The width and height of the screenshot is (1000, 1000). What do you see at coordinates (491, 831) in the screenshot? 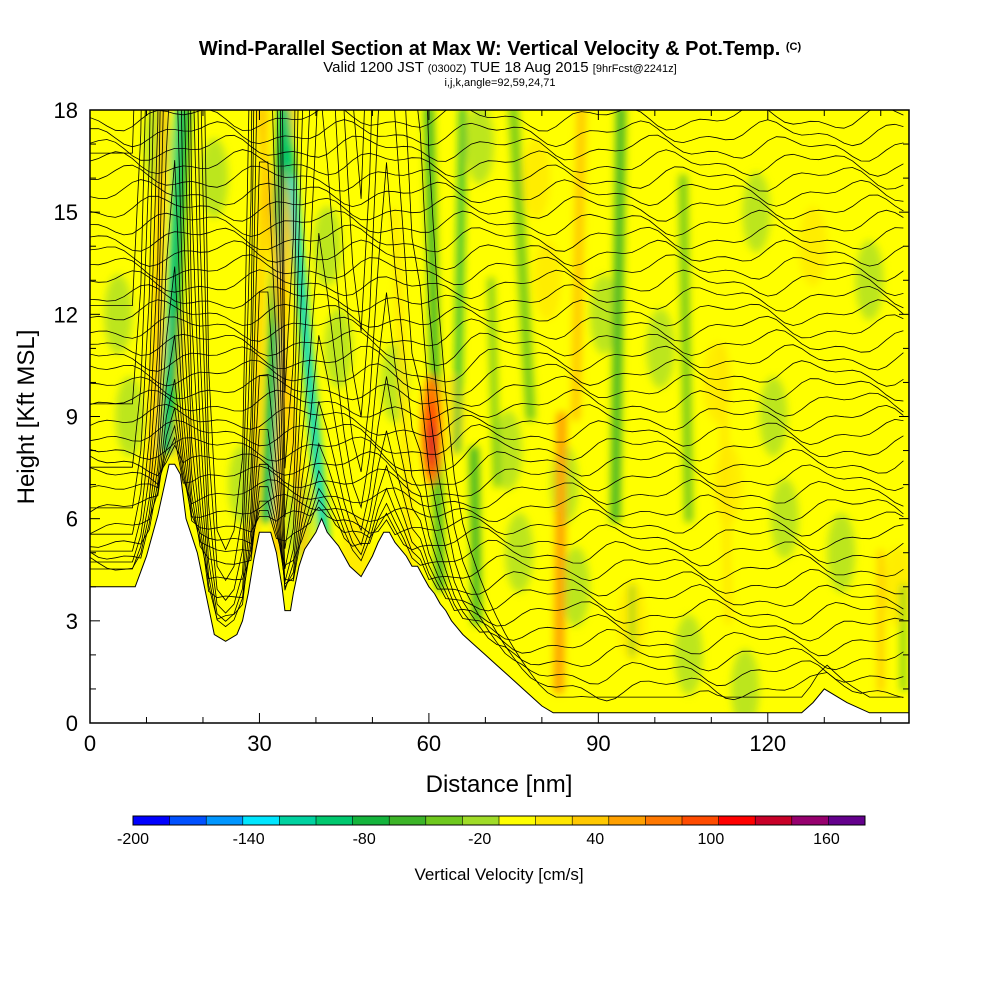
I see `colorbar: -200 -140 -80 -20 40 100 160` at bounding box center [491, 831].